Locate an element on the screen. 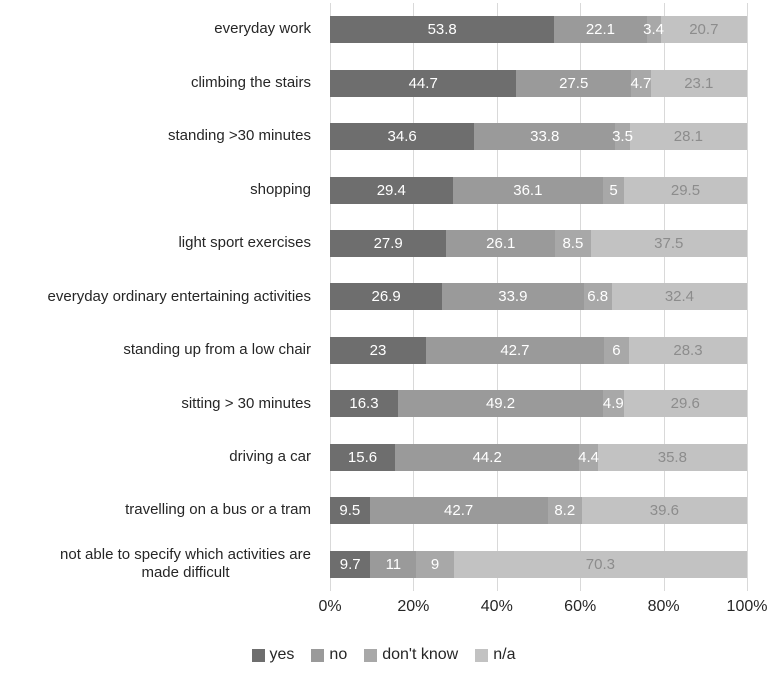 The height and width of the screenshot is (676, 767). category-label: driving a car is located at coordinates (165, 457).